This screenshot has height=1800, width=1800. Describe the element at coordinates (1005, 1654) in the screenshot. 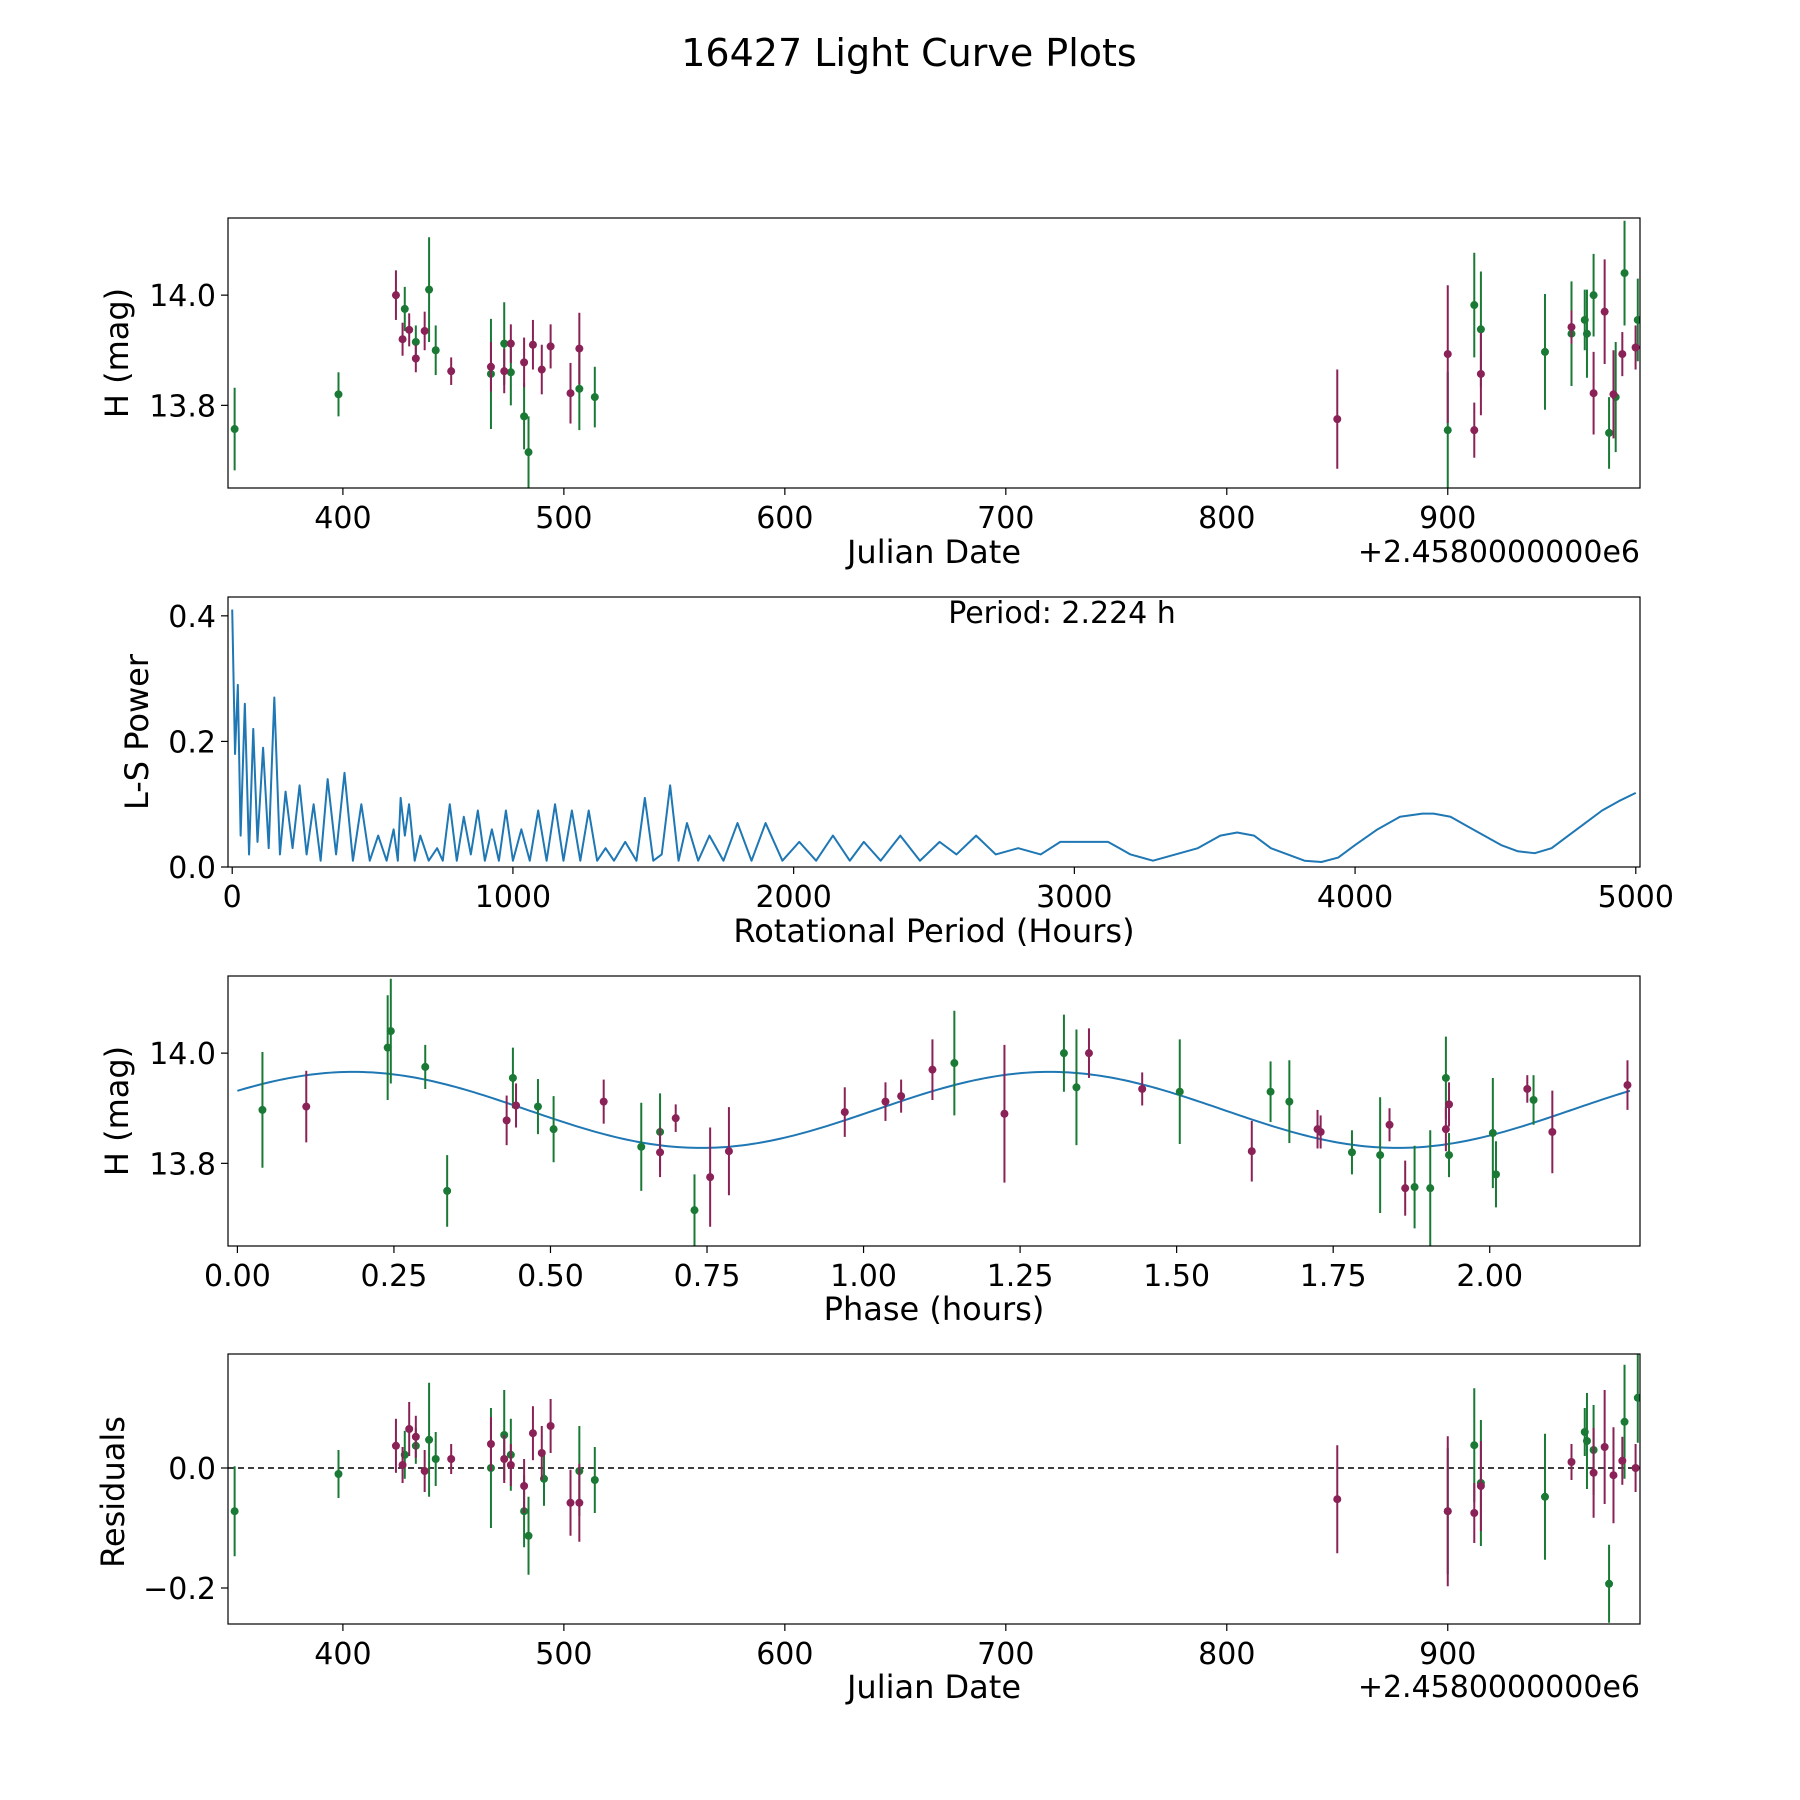

I see `x-tick-label: 700` at that location.